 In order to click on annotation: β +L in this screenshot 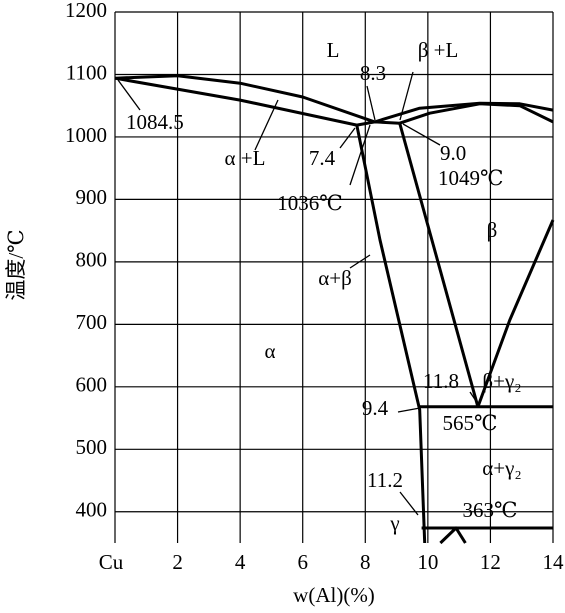, I will do `click(438, 50)`.